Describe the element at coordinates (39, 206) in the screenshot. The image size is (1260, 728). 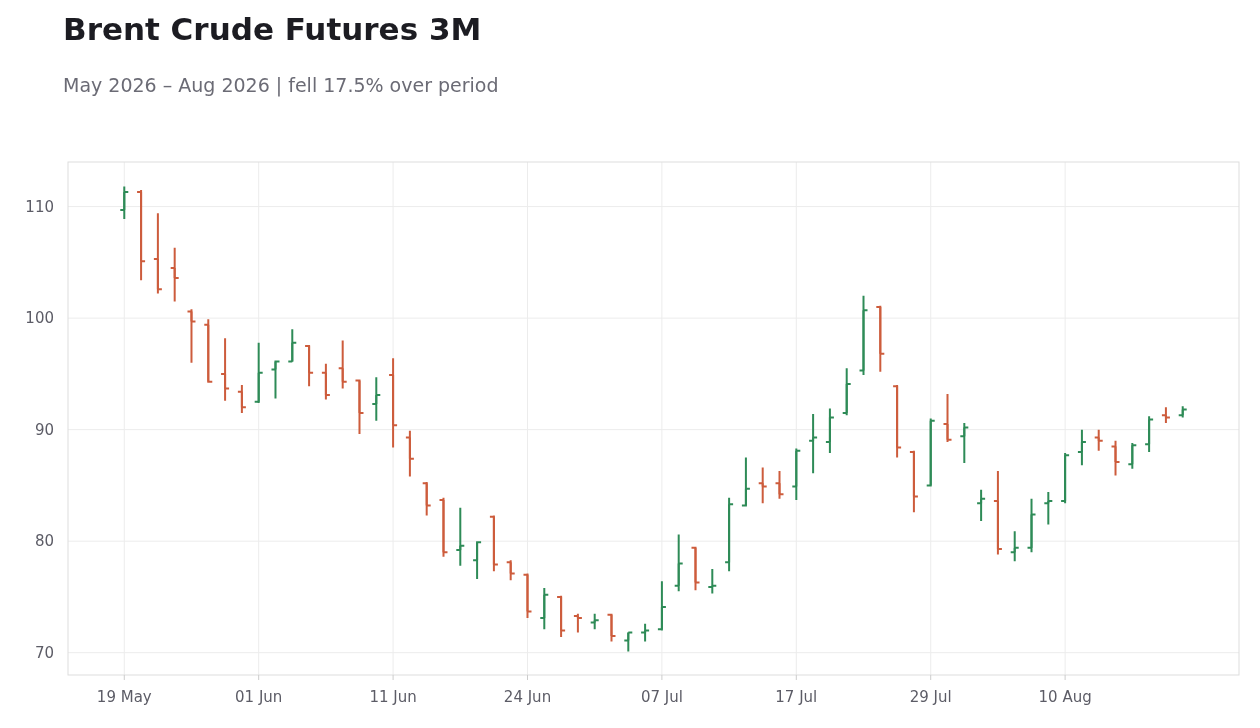
I see `y-tick-label: 110` at that location.